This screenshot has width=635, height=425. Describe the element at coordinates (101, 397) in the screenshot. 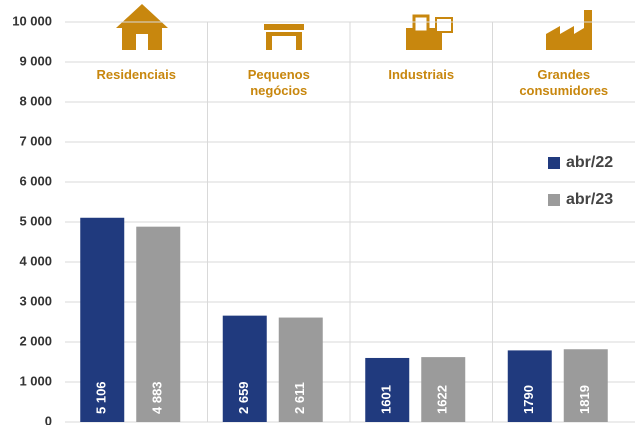

I see `value-label: 5 106` at that location.